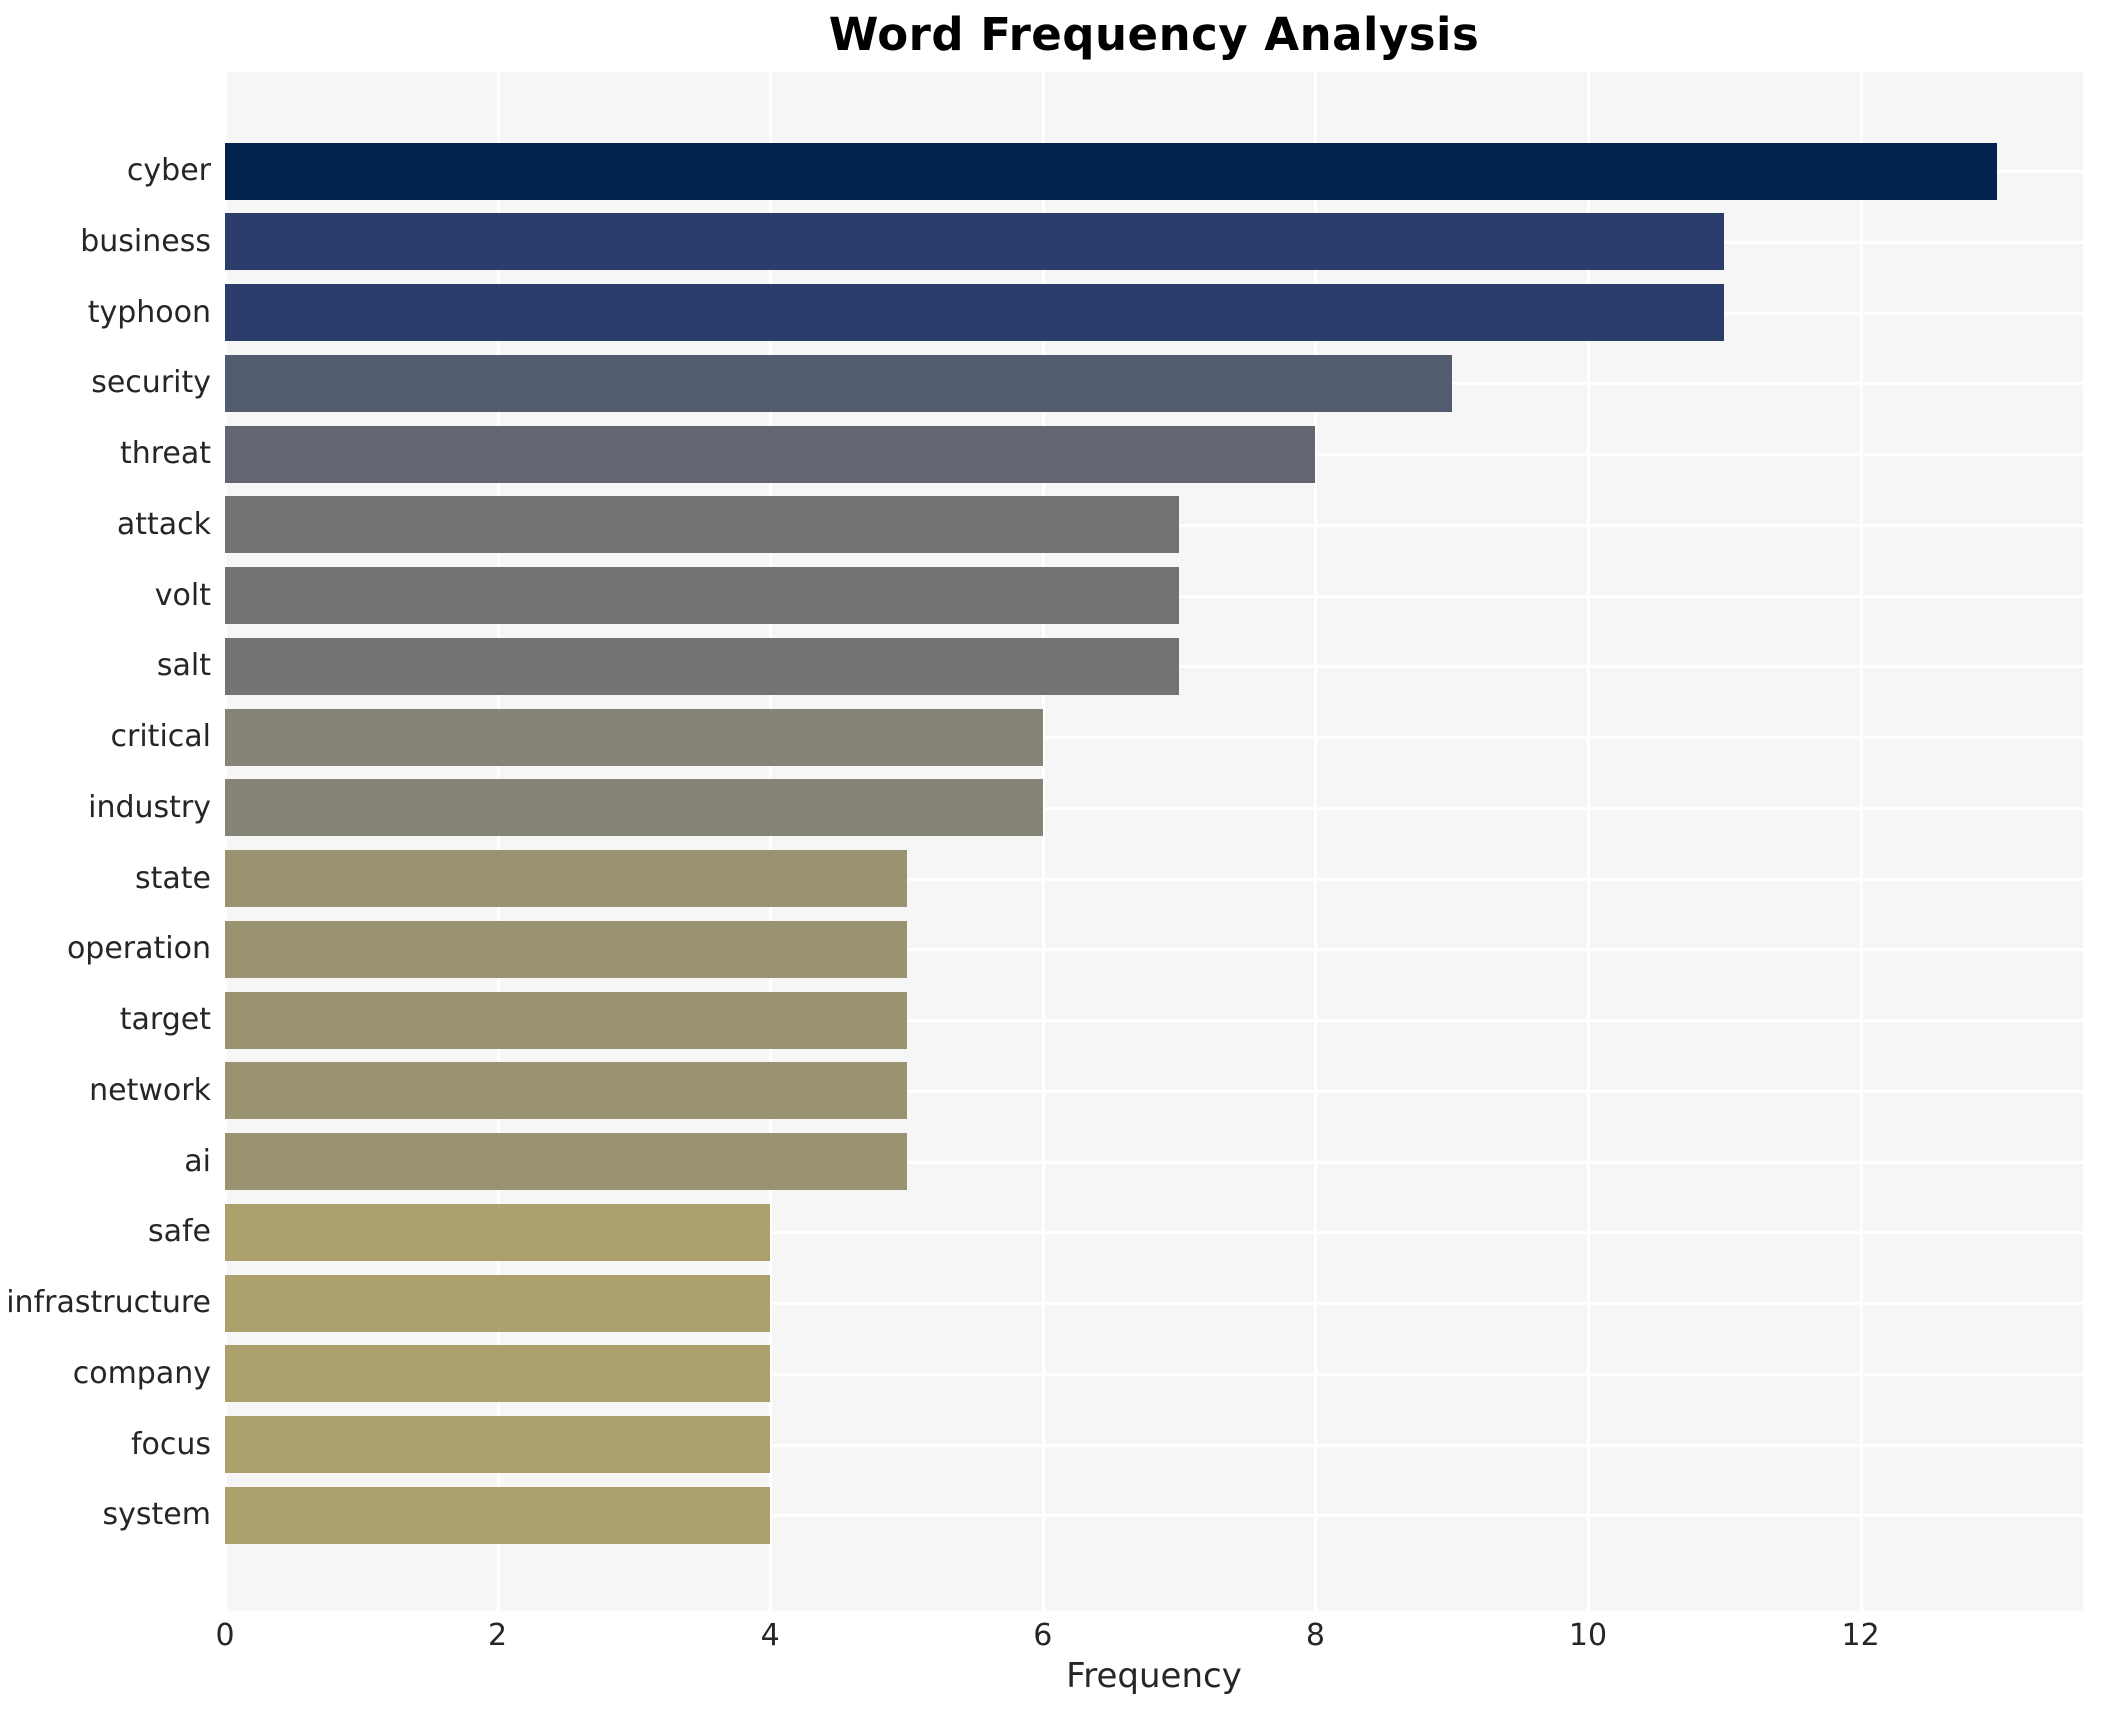  I want to click on gridline-y-target, so click(1154, 1020).